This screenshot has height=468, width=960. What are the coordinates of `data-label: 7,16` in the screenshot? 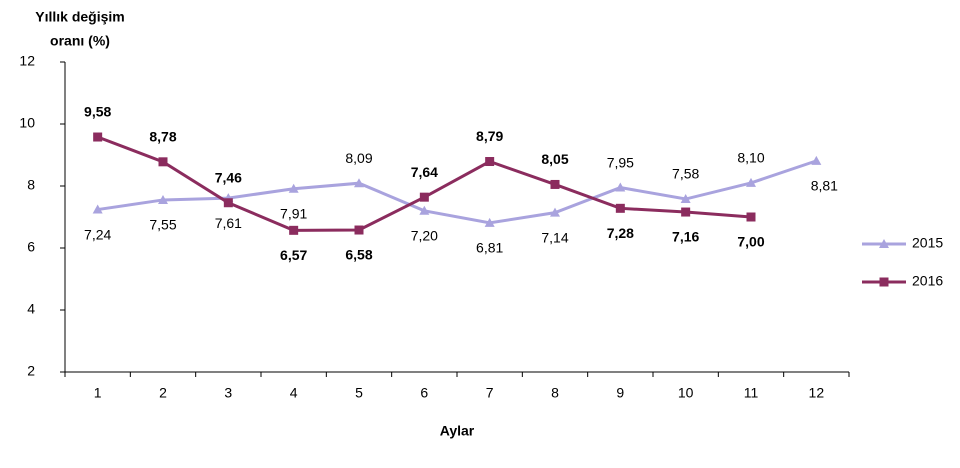 It's located at (685, 237).